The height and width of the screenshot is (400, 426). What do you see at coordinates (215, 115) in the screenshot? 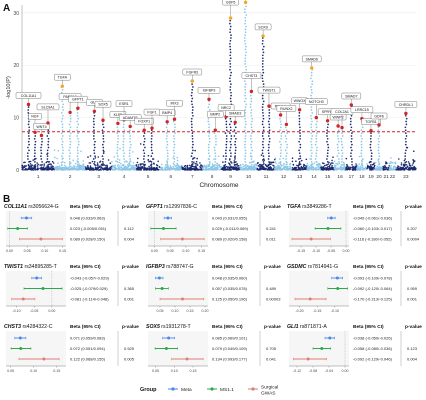
I see `hit-gene-label: BMP2` at bounding box center [215, 115].